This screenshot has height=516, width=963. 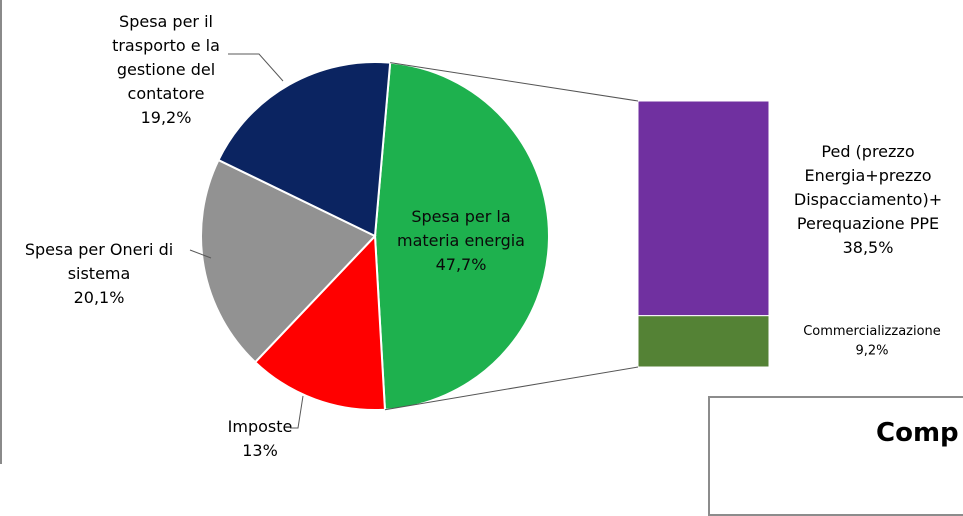 What do you see at coordinates (917, 433) in the screenshot?
I see `inset-title: Comp` at bounding box center [917, 433].